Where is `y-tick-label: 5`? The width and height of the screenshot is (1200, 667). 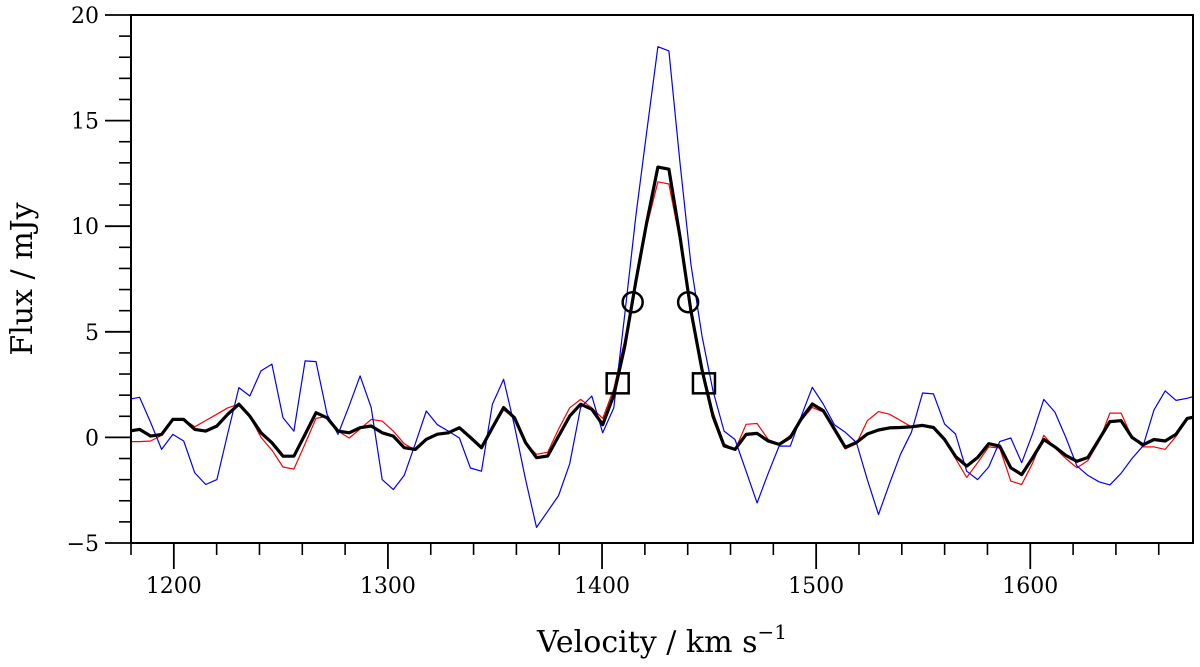 y-tick-label: 5 is located at coordinates (92, 333).